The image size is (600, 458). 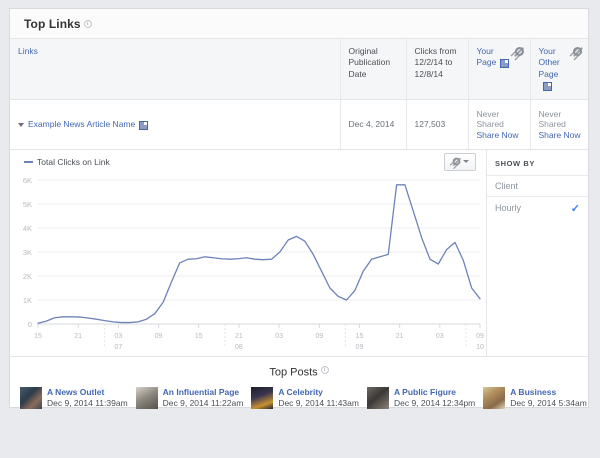 What do you see at coordinates (175, 69) in the screenshot?
I see `column-header-links: Links` at bounding box center [175, 69].